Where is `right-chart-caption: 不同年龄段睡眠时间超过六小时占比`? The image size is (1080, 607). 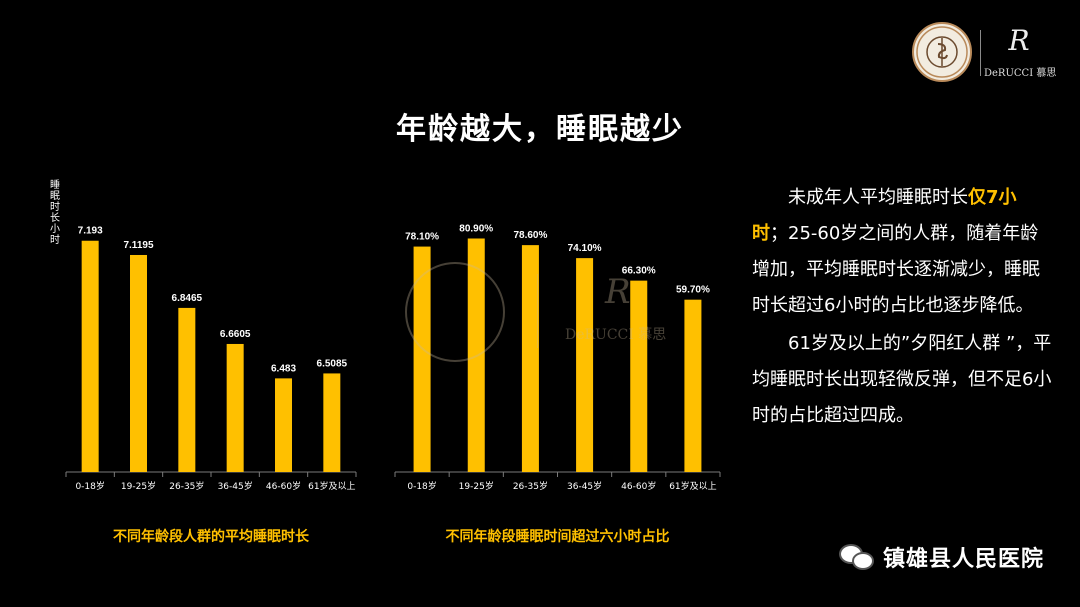
right-chart-caption: 不同年龄段睡眠时间超过六小时占比 is located at coordinates (557, 537).